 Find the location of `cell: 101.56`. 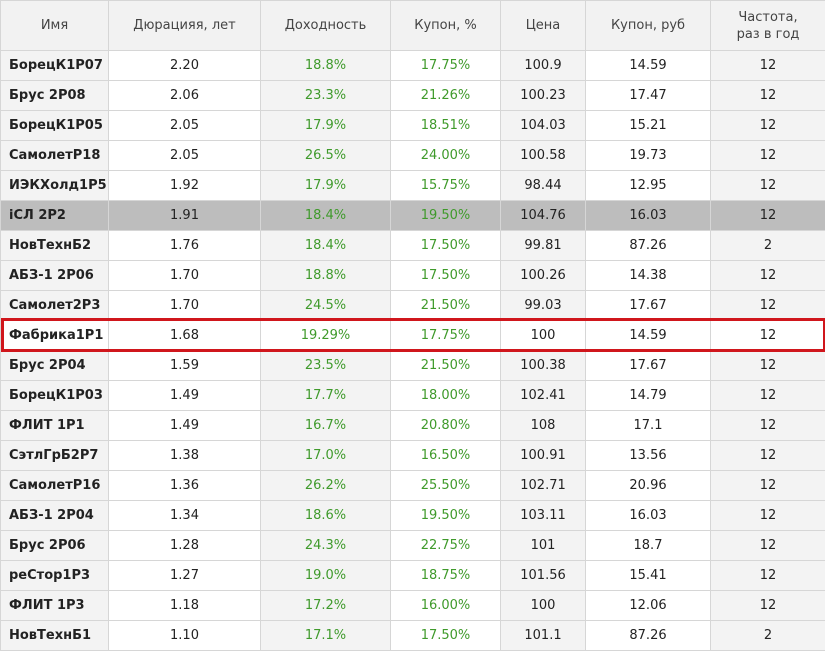

cell: 101.56 is located at coordinates (543, 575).